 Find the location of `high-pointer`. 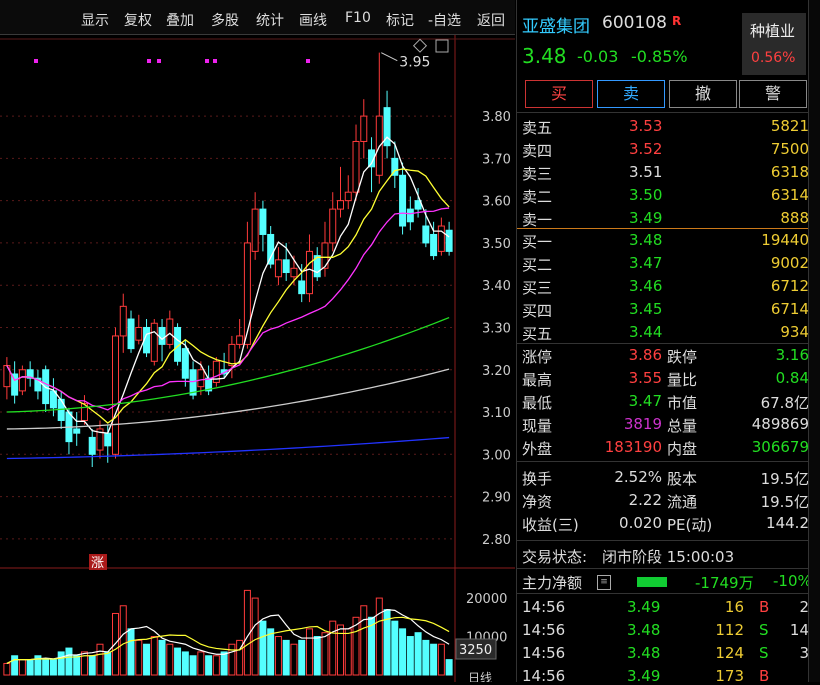

high-pointer is located at coordinates (389, 57).